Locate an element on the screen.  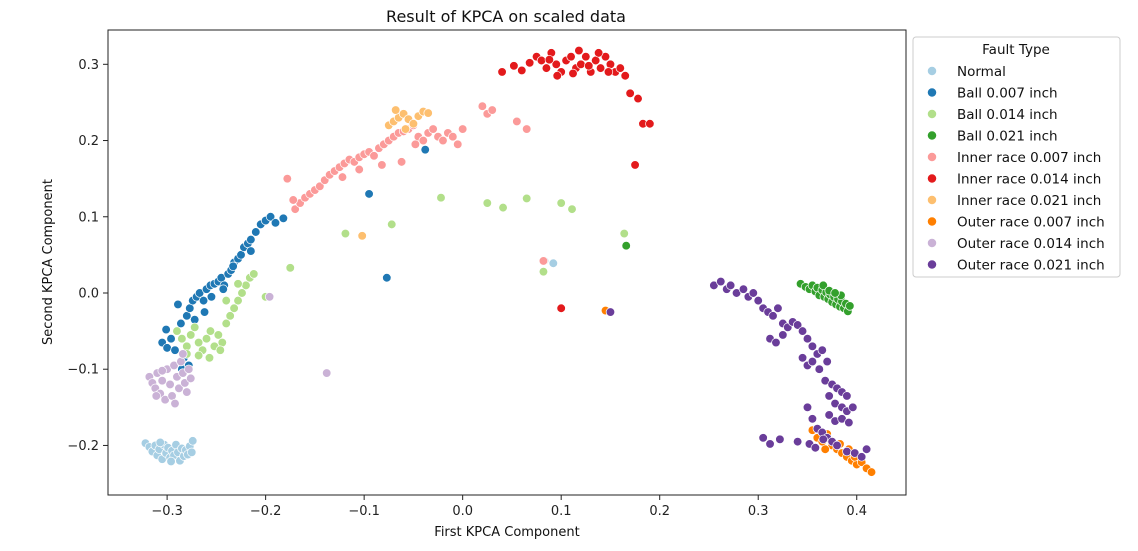
x-tick-label: 0.4 is located at coordinates (856, 511).